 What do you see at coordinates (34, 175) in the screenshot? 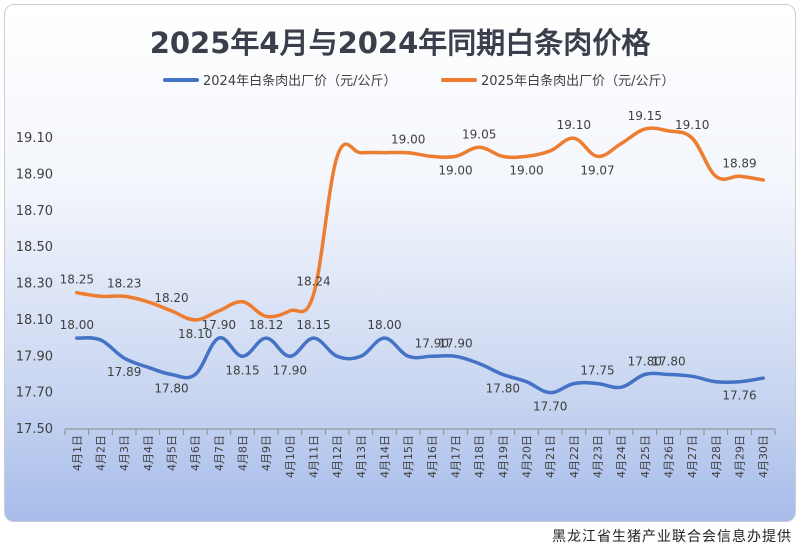
I see `y-tick-label: 18.90` at bounding box center [34, 175].